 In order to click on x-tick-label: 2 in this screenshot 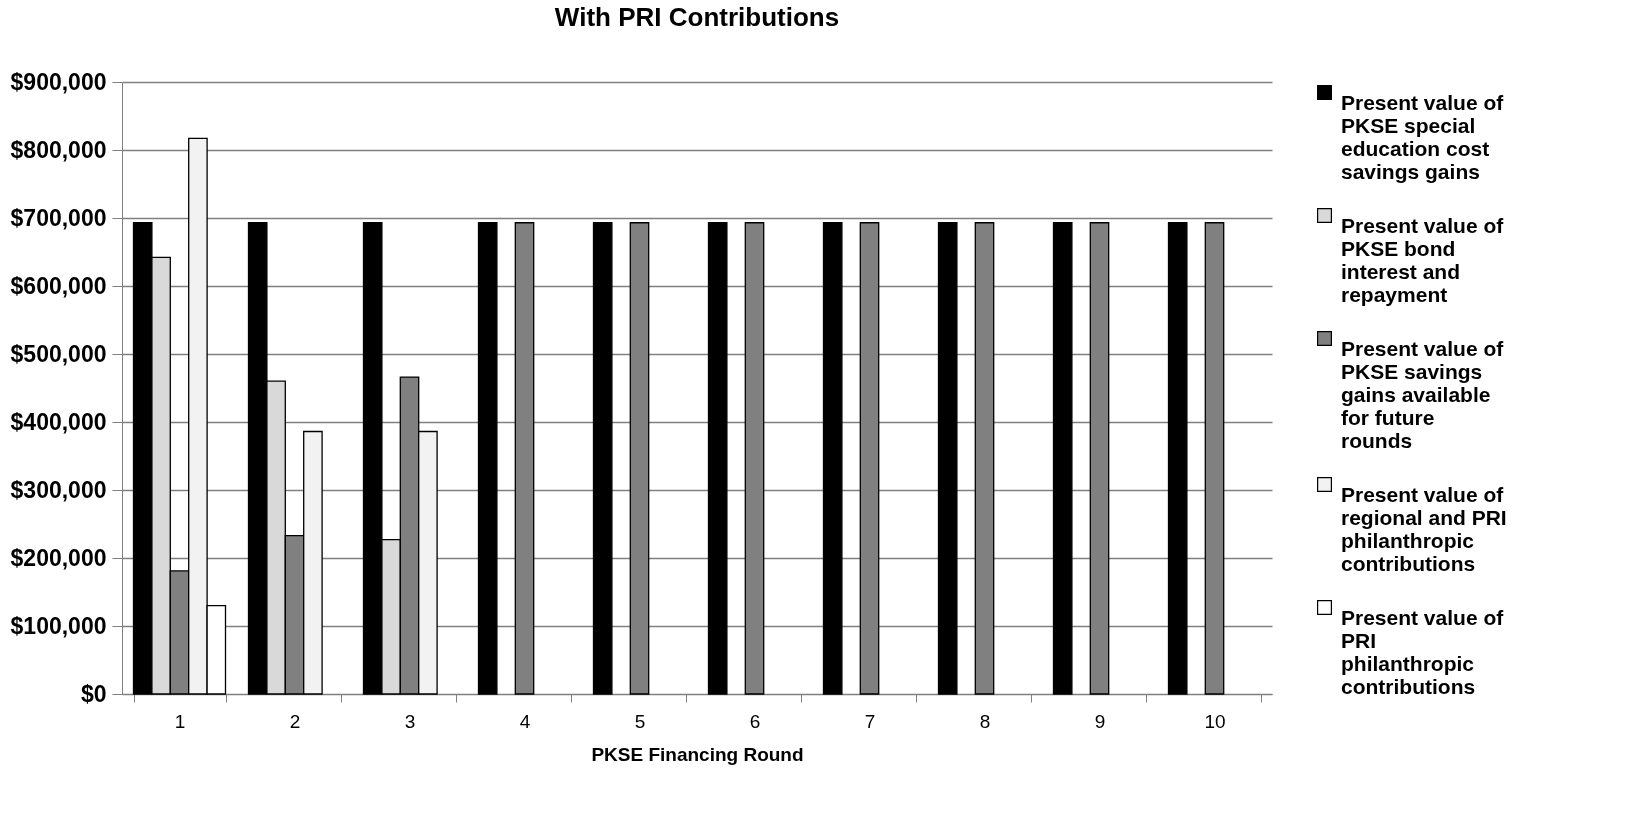, I will do `click(295, 721)`.